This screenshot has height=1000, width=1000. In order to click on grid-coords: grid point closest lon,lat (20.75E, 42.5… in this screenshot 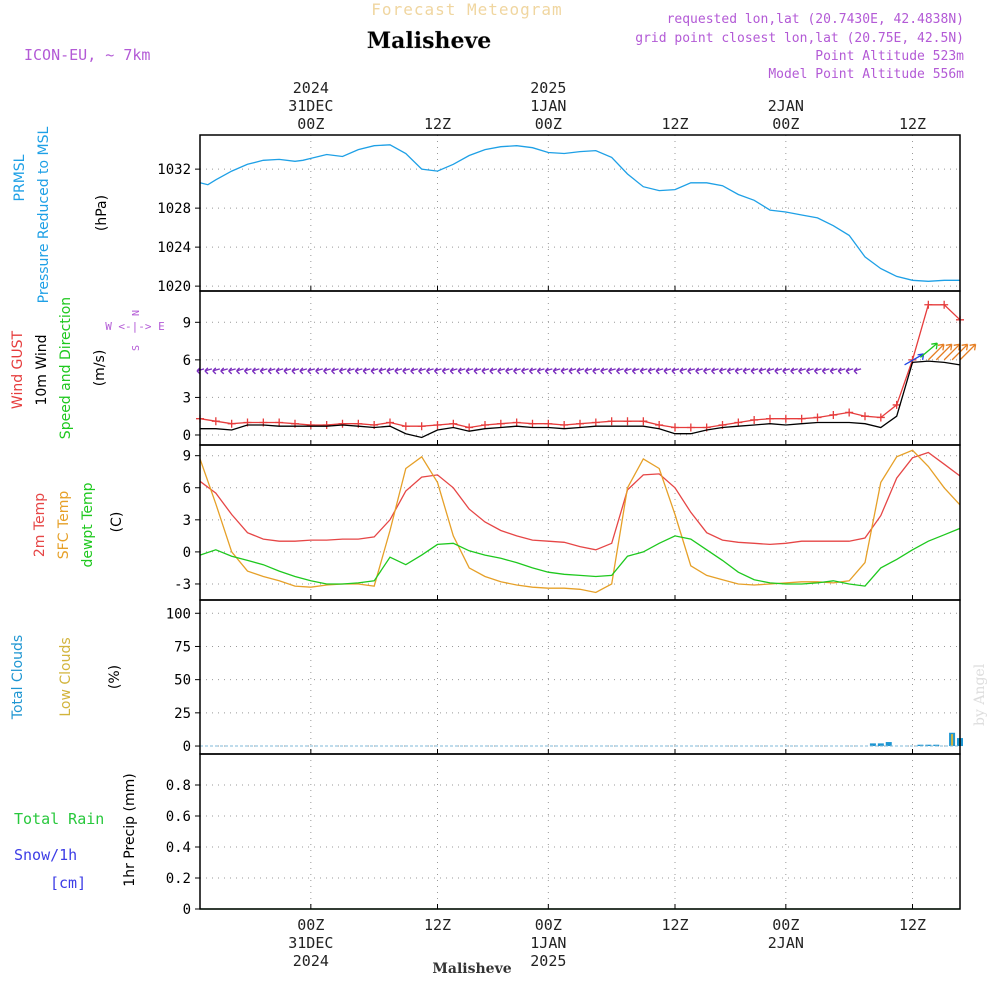, I will do `click(799, 38)`.